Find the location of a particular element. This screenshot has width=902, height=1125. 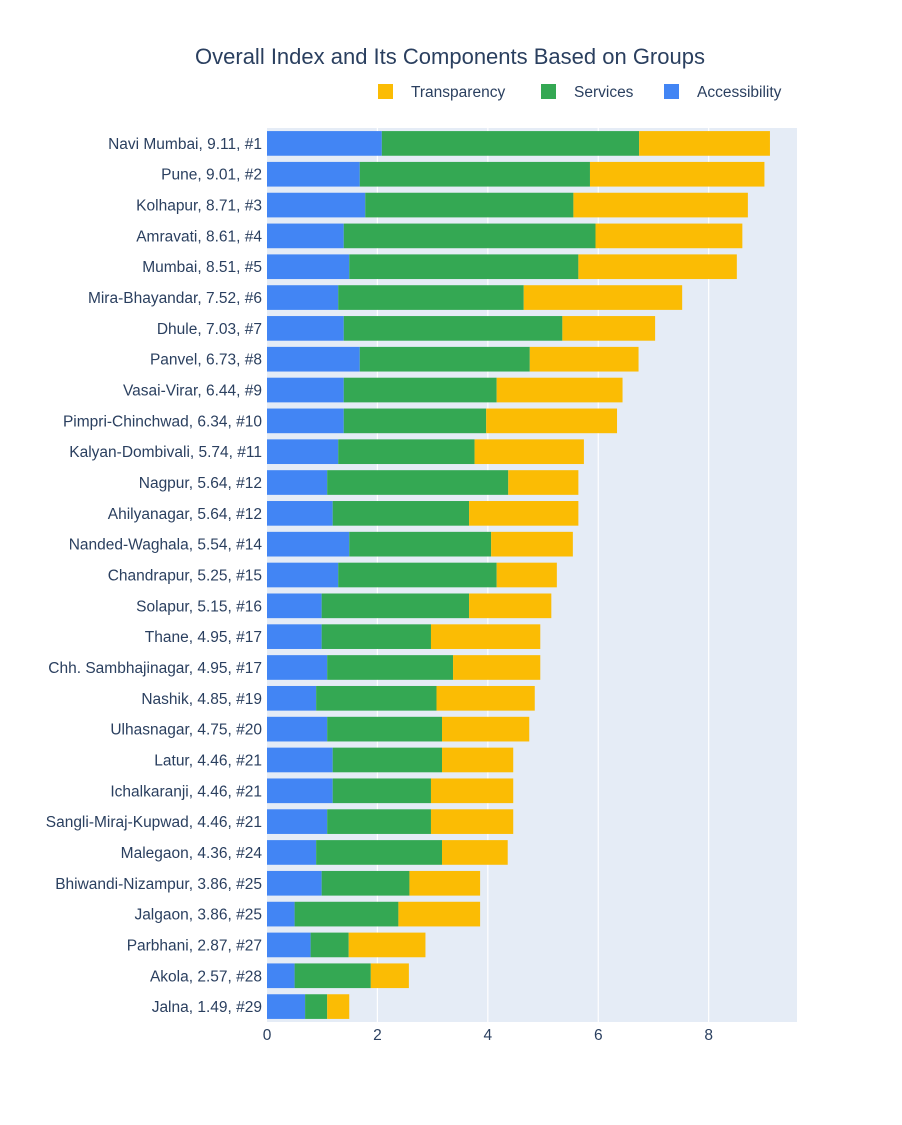

legend-item-transparency: Transparency is located at coordinates (441, 92).